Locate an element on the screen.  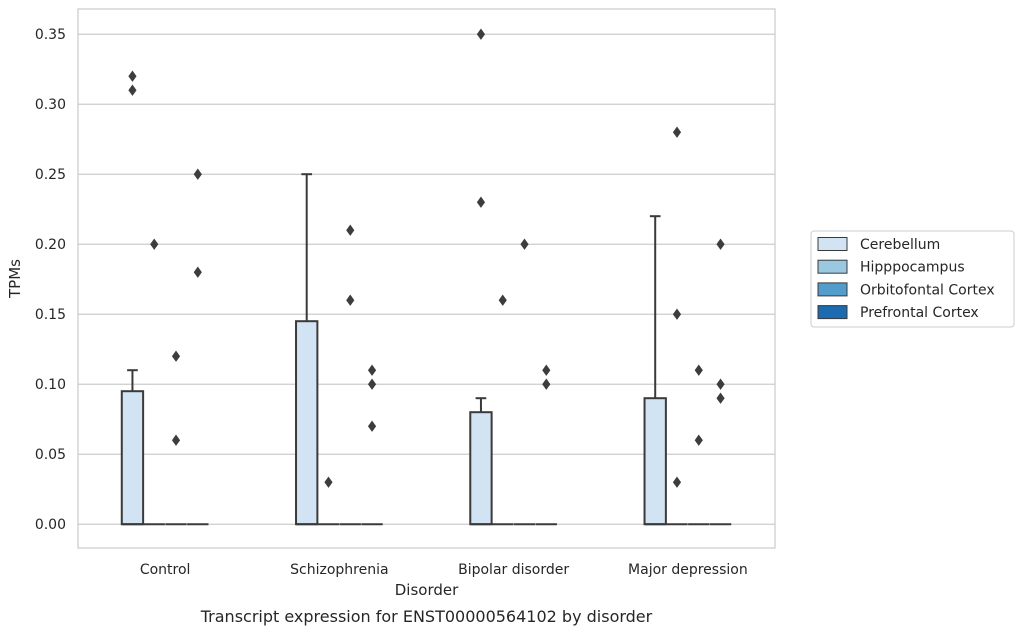
legend-label: Hipppocampus is located at coordinates (912, 268).